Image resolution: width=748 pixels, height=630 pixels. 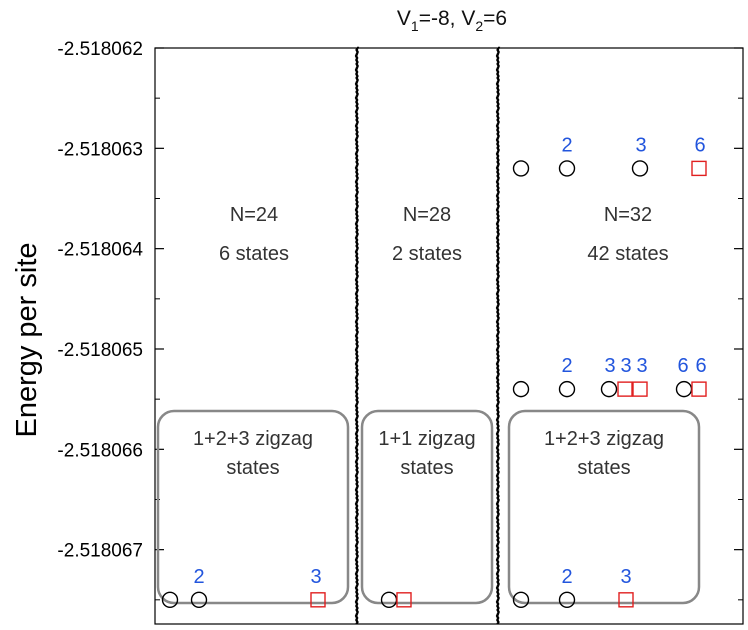 I want to click on n-label: N=28, so click(x=427, y=215).